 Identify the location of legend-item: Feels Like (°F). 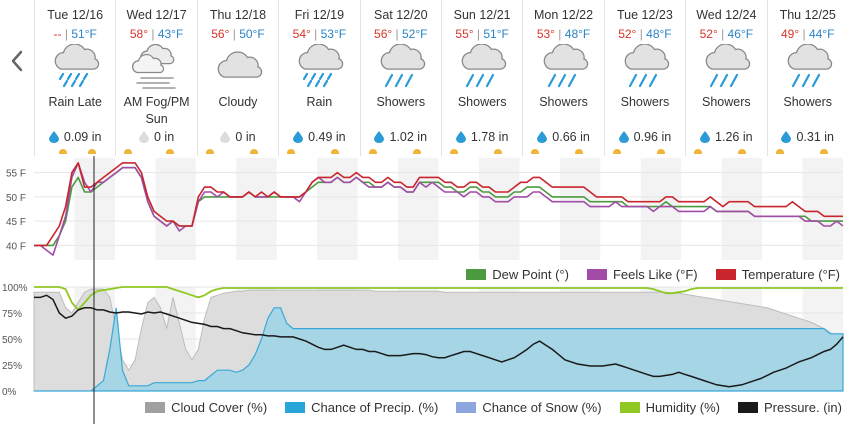
(642, 274).